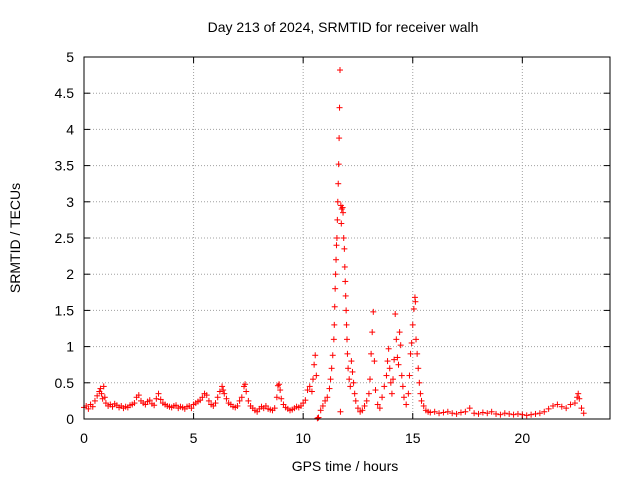 The width and height of the screenshot is (640, 480). Describe the element at coordinates (70, 419) in the screenshot. I see `y-tick-label: 0` at that location.